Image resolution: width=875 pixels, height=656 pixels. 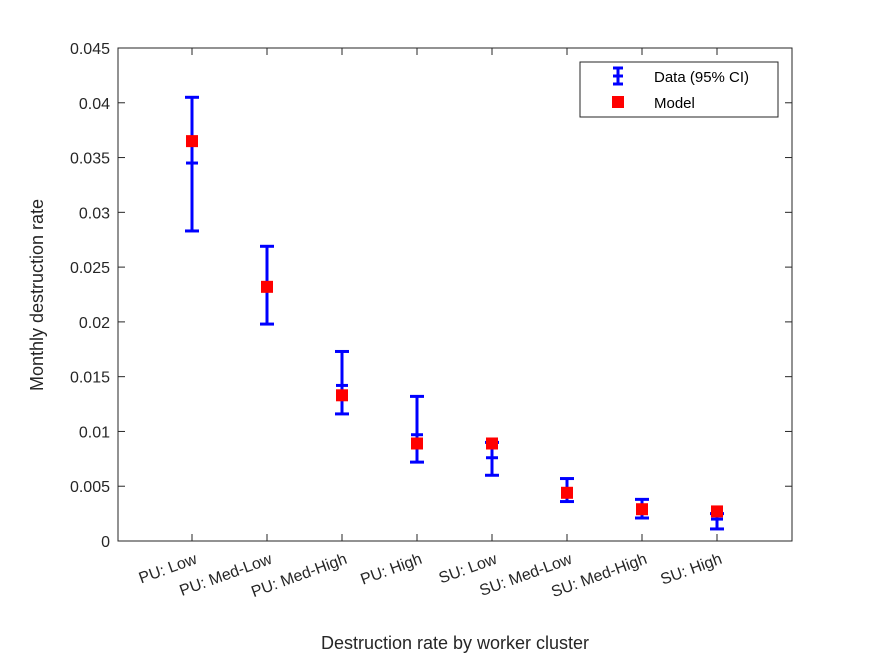 What do you see at coordinates (90, 487) in the screenshot?
I see `y-tick-label: 0.005` at bounding box center [90, 487].